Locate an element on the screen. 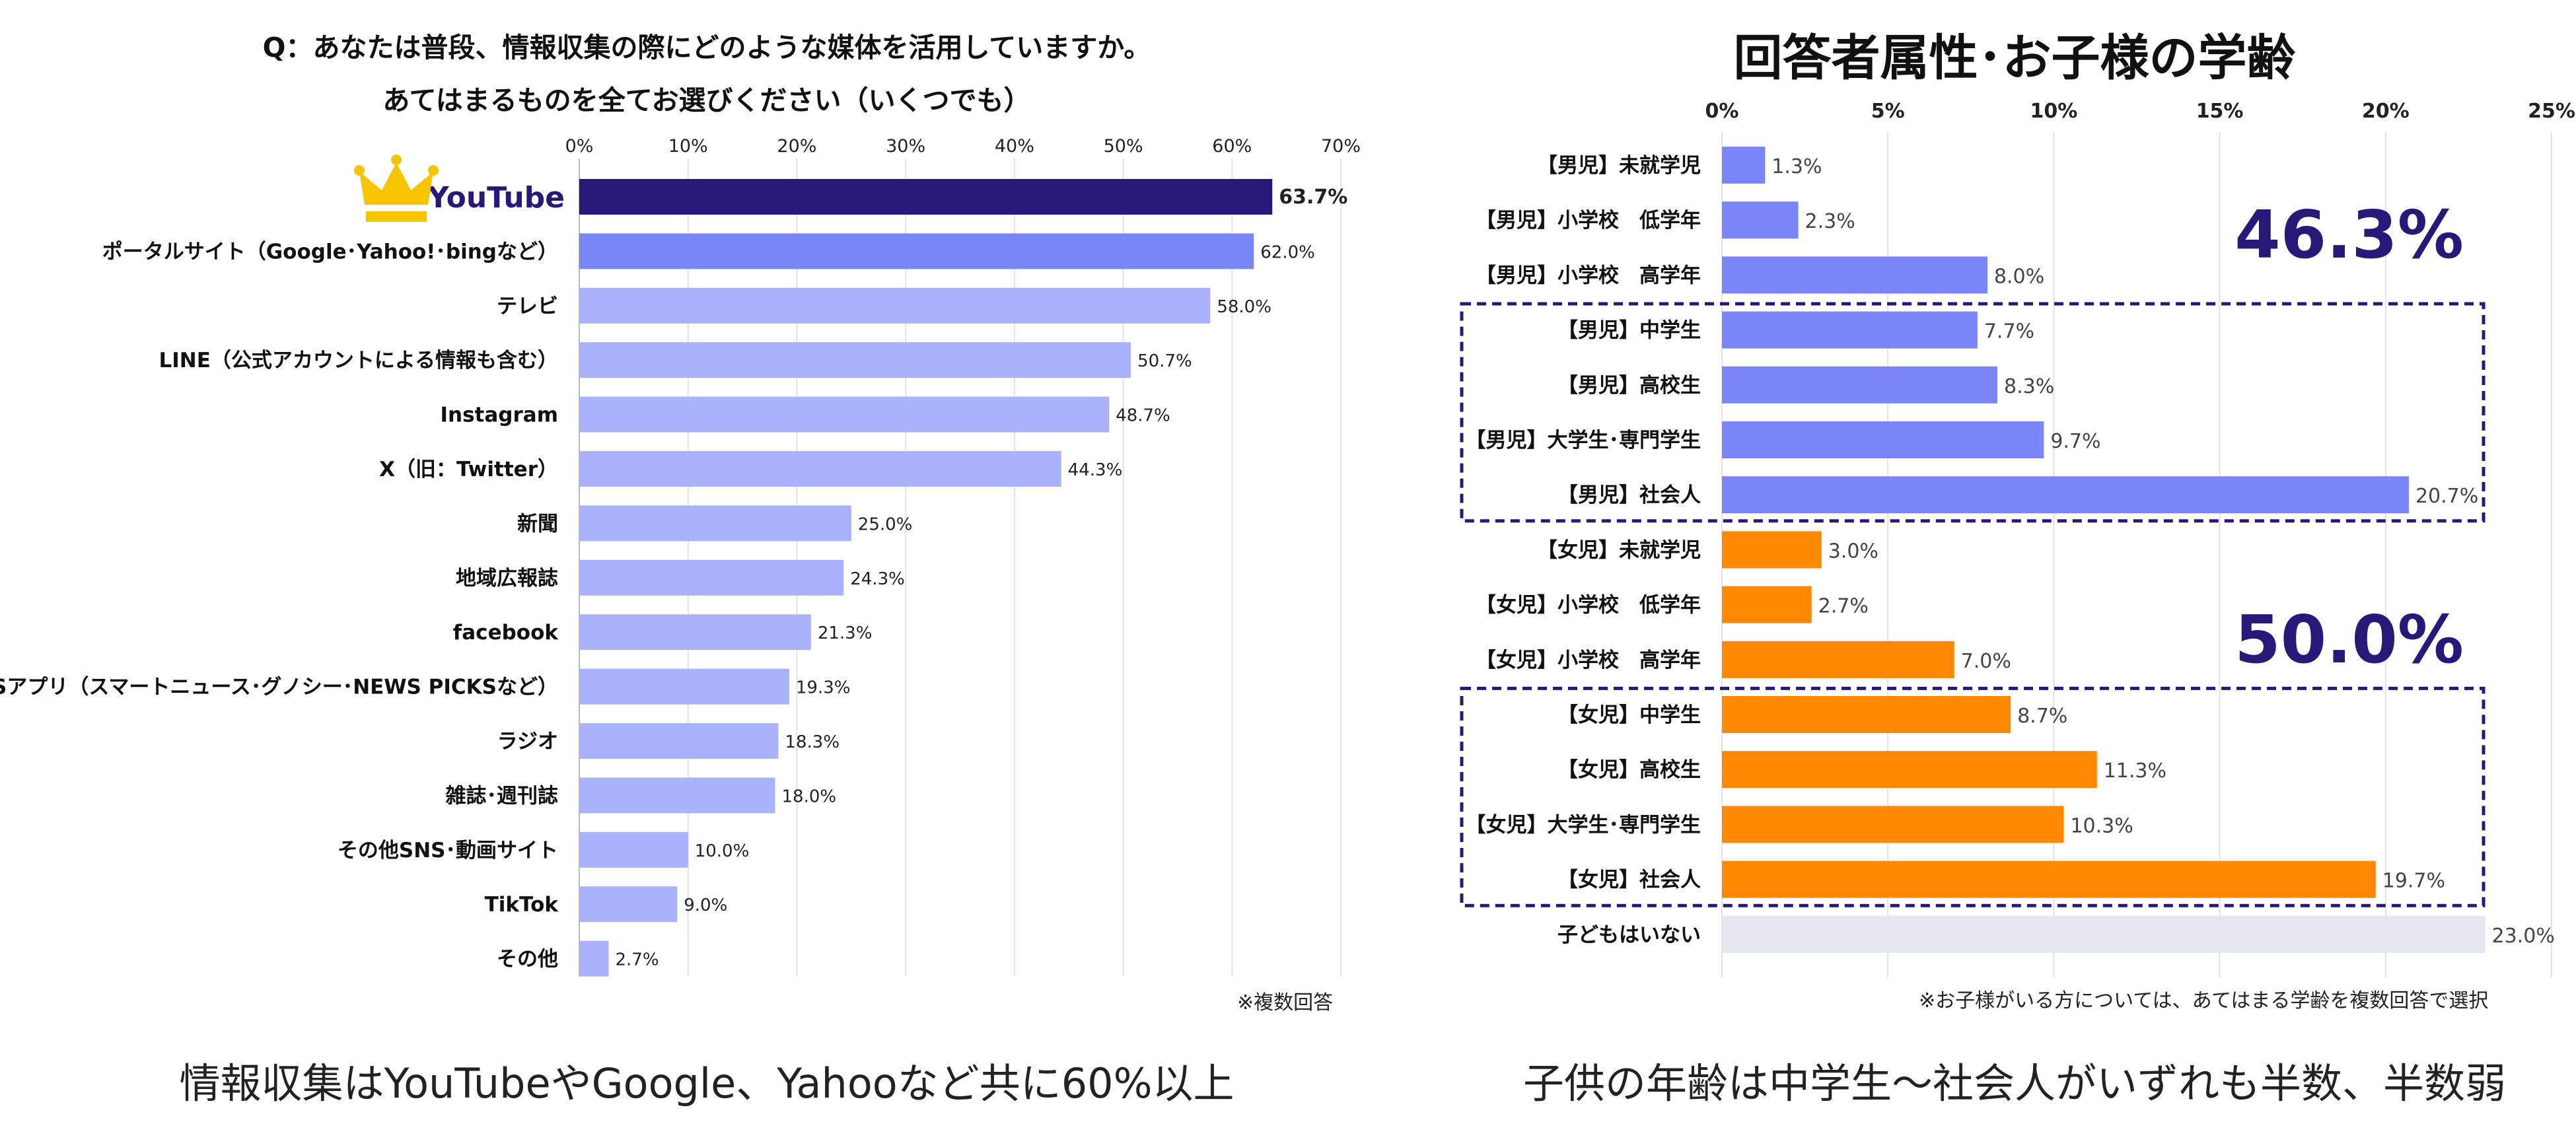 The height and width of the screenshot is (1126, 2576). right-value-label: 8.7% is located at coordinates (2042, 716).